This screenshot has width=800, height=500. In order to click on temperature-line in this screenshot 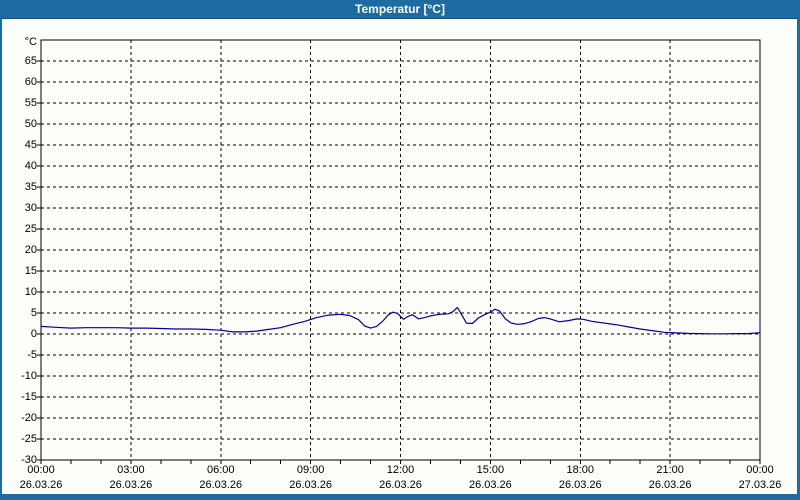, I will do `click(400, 320)`.